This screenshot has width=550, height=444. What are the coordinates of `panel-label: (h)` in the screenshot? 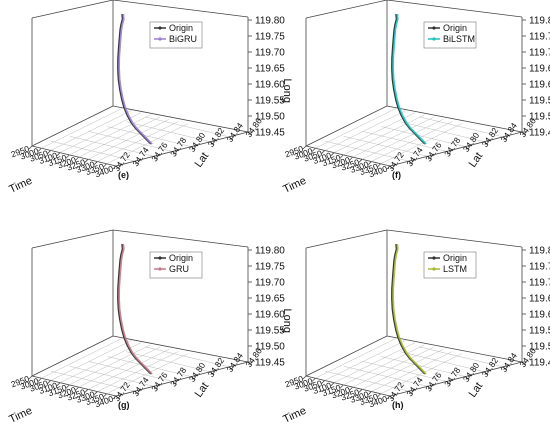 It's located at (398, 405).